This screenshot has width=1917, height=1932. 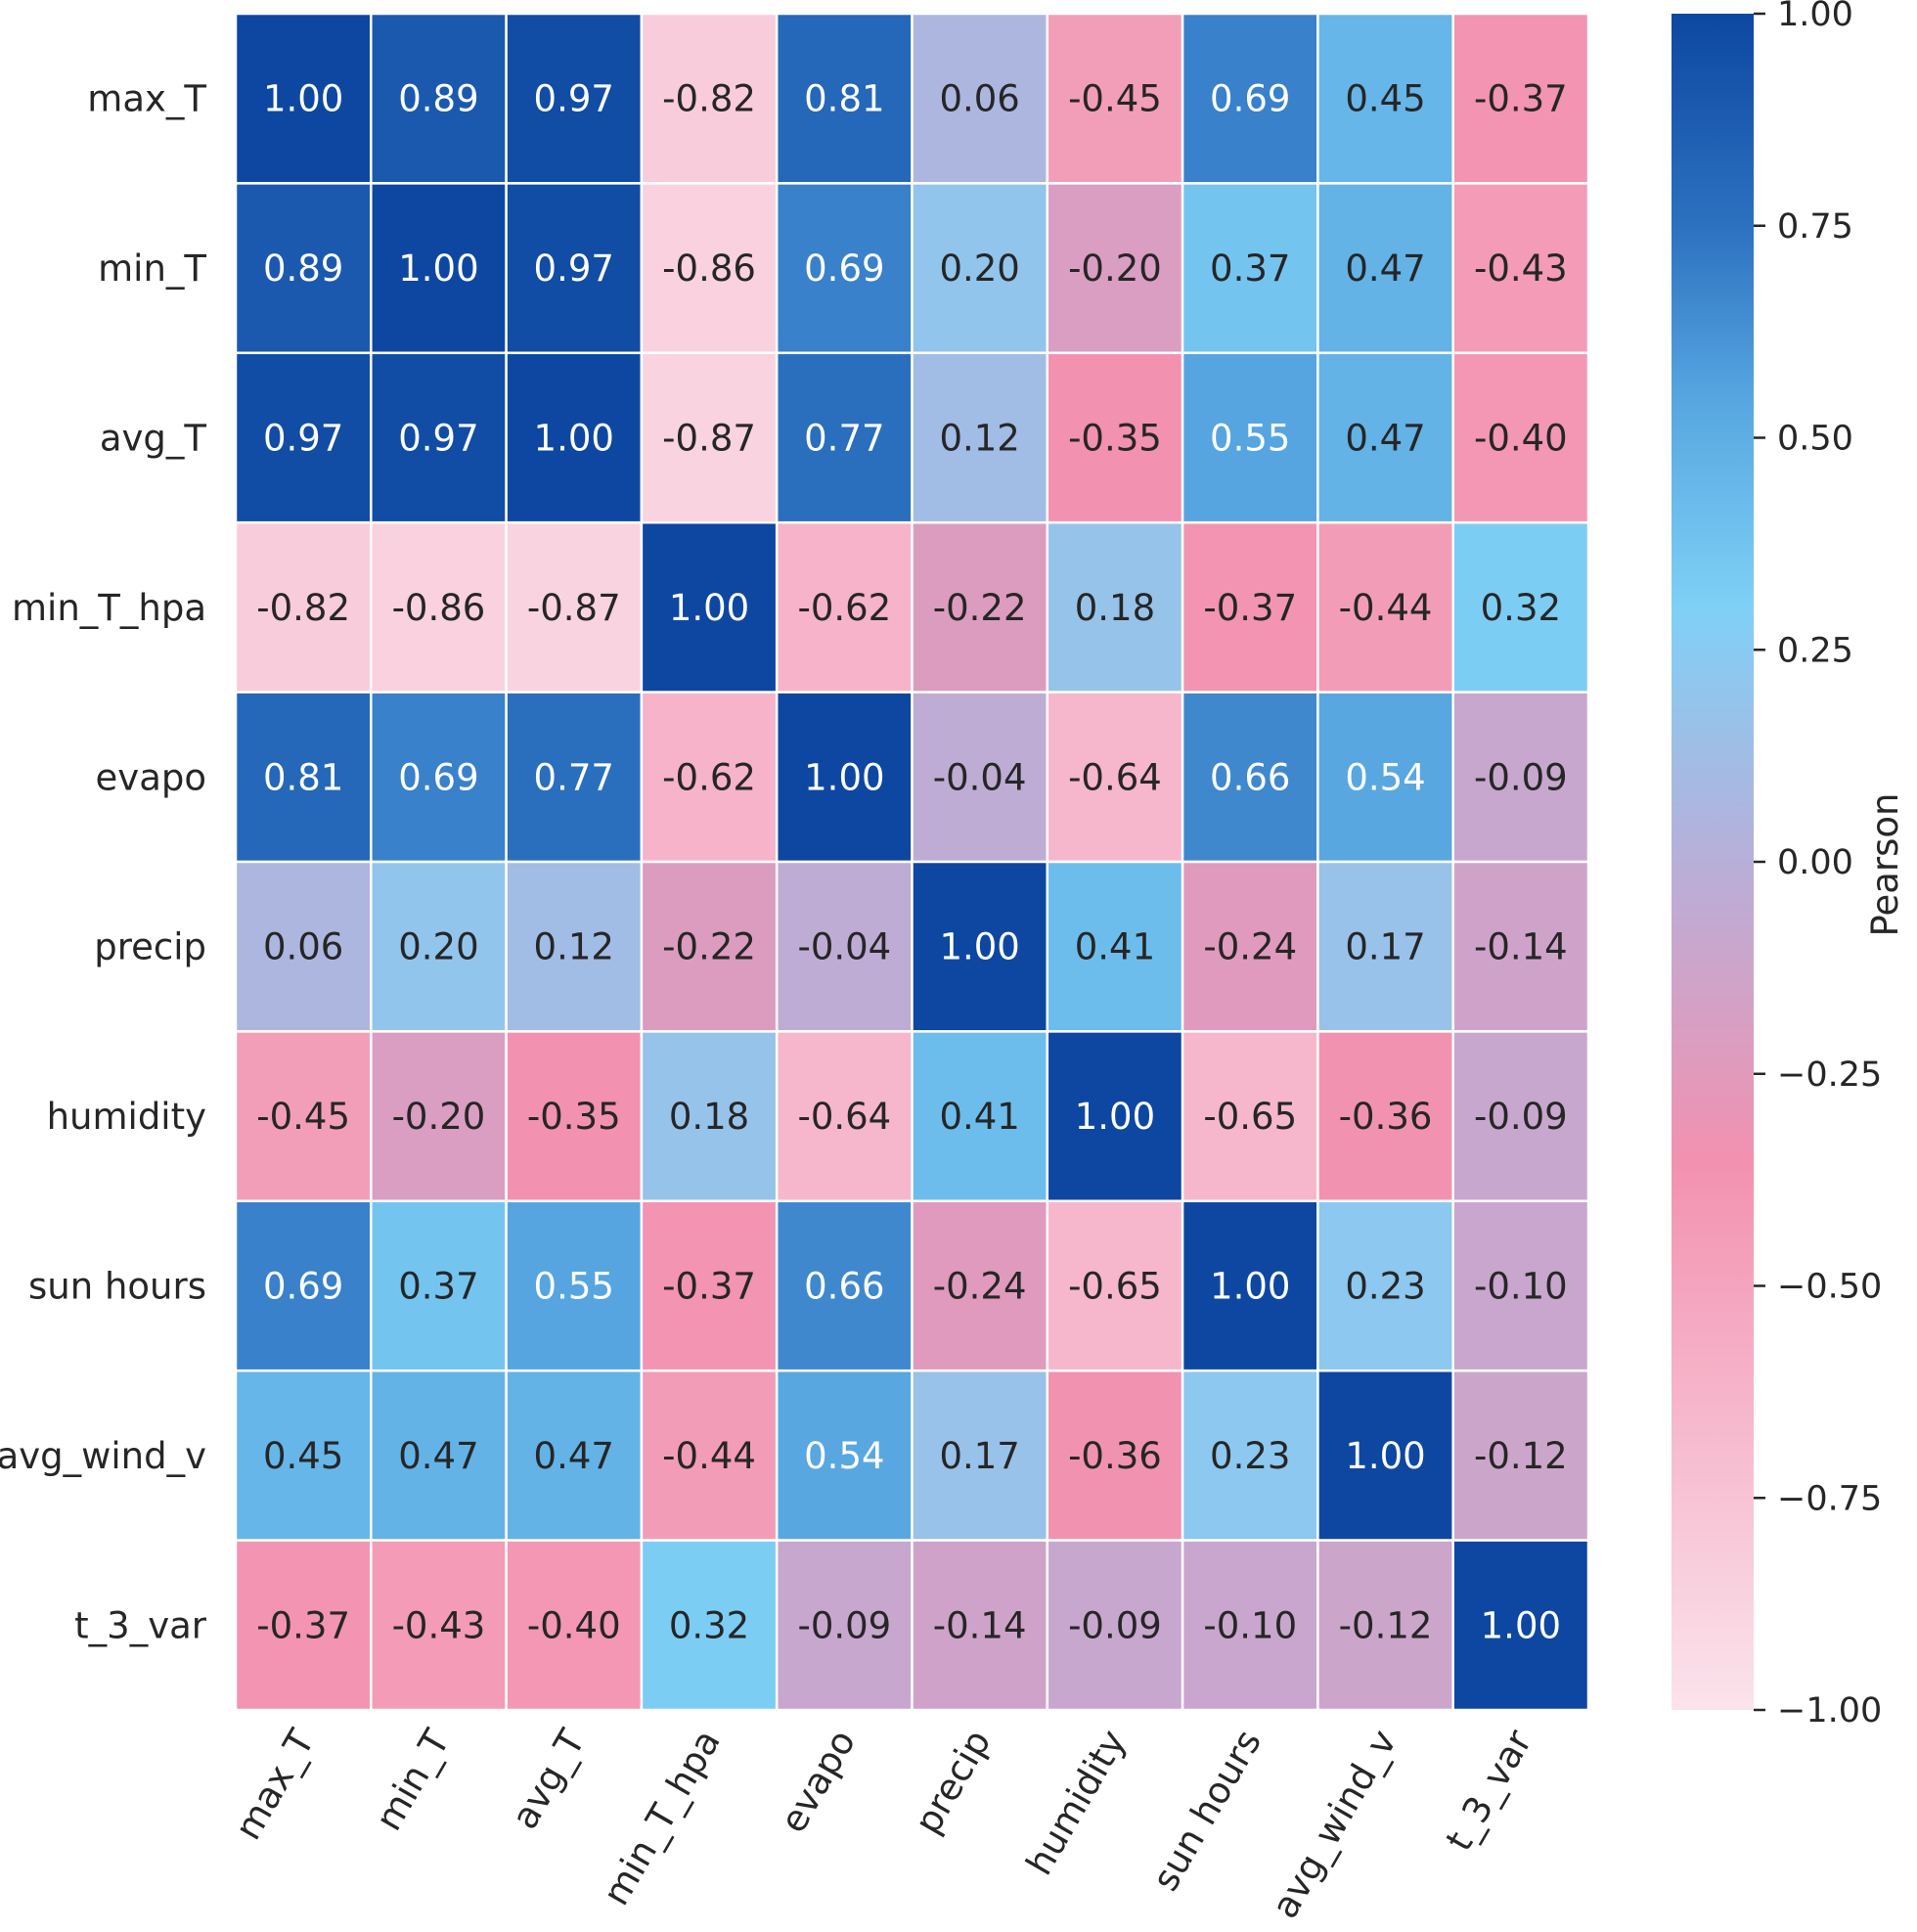 What do you see at coordinates (439, 1625) in the screenshot?
I see `heatmap-cell-label: -0.43` at bounding box center [439, 1625].